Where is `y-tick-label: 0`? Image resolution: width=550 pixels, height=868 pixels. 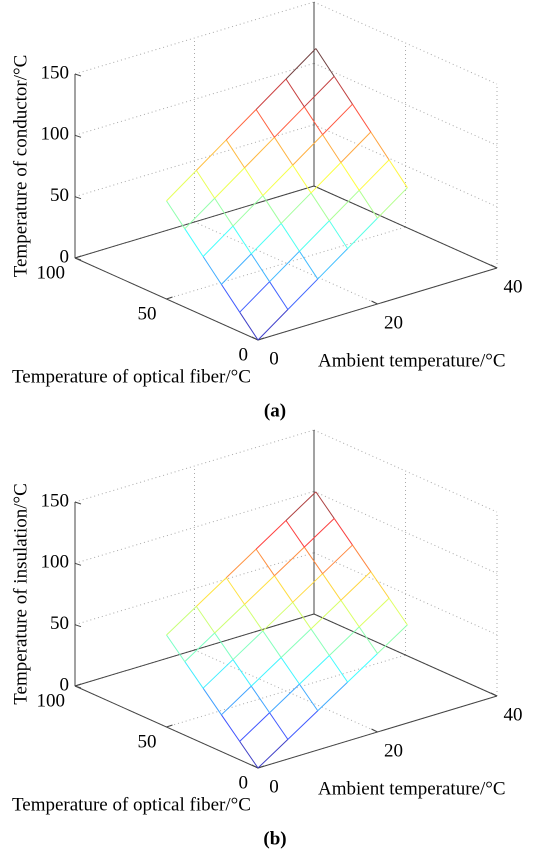 y-tick-label: 0 is located at coordinates (244, 782).